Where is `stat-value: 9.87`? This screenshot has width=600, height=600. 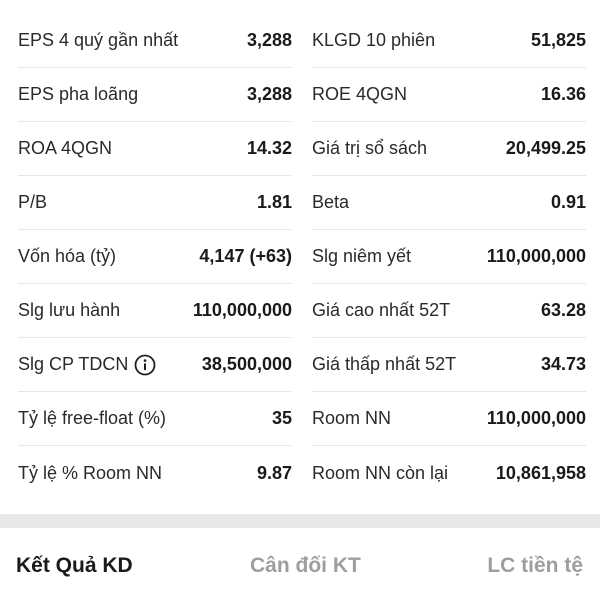 stat-value: 9.87 is located at coordinates (274, 472).